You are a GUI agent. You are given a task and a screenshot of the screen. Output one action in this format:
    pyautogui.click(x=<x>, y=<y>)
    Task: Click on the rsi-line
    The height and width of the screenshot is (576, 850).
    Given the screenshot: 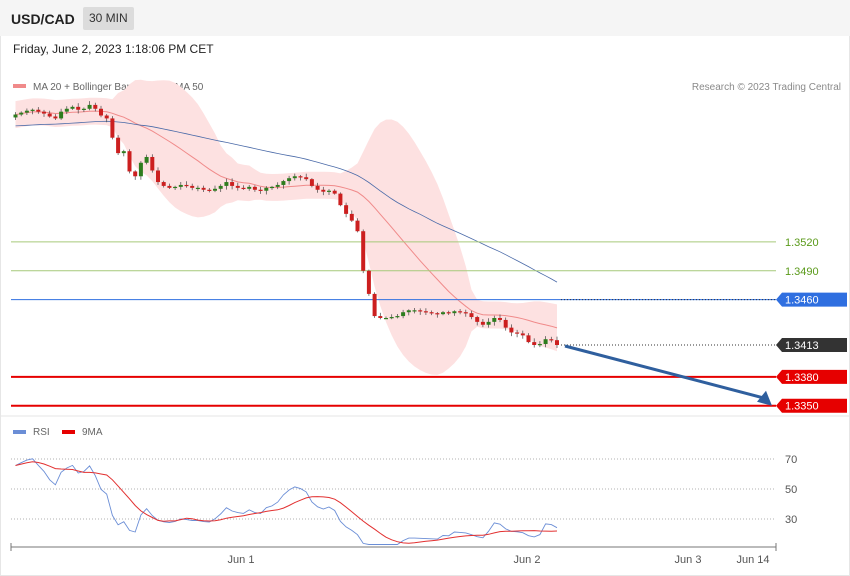 What is the action you would take?
    pyautogui.click(x=286, y=501)
    